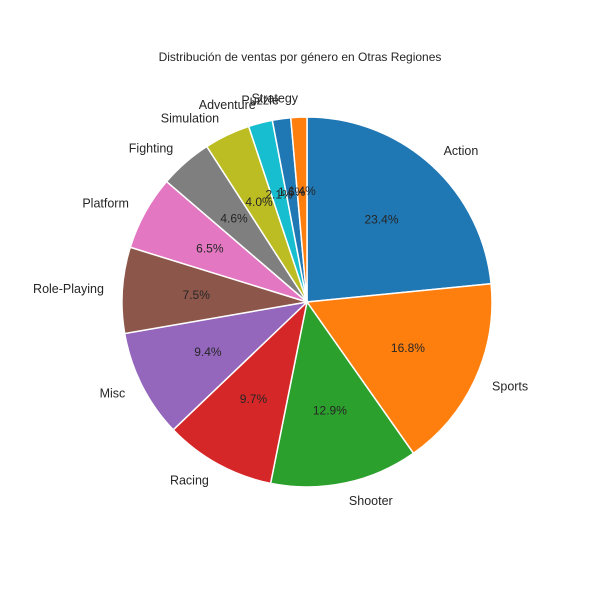  Describe the element at coordinates (190, 118) in the screenshot. I see `label-simulation: Simulation` at that location.